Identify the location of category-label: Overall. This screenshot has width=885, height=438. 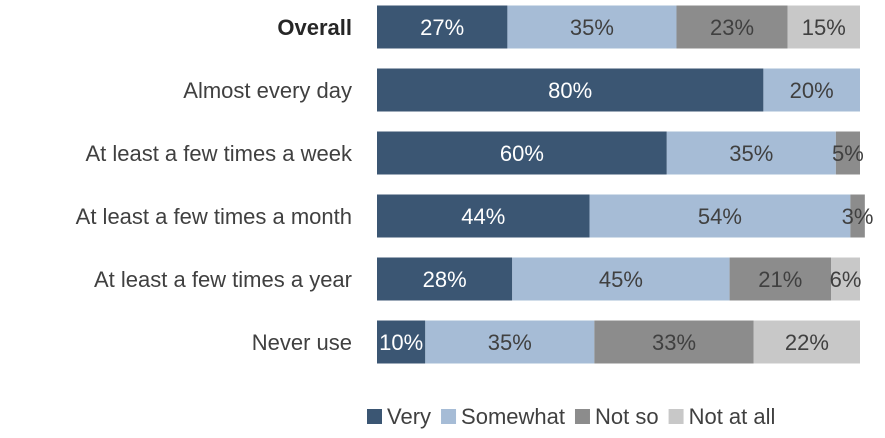
(314, 27).